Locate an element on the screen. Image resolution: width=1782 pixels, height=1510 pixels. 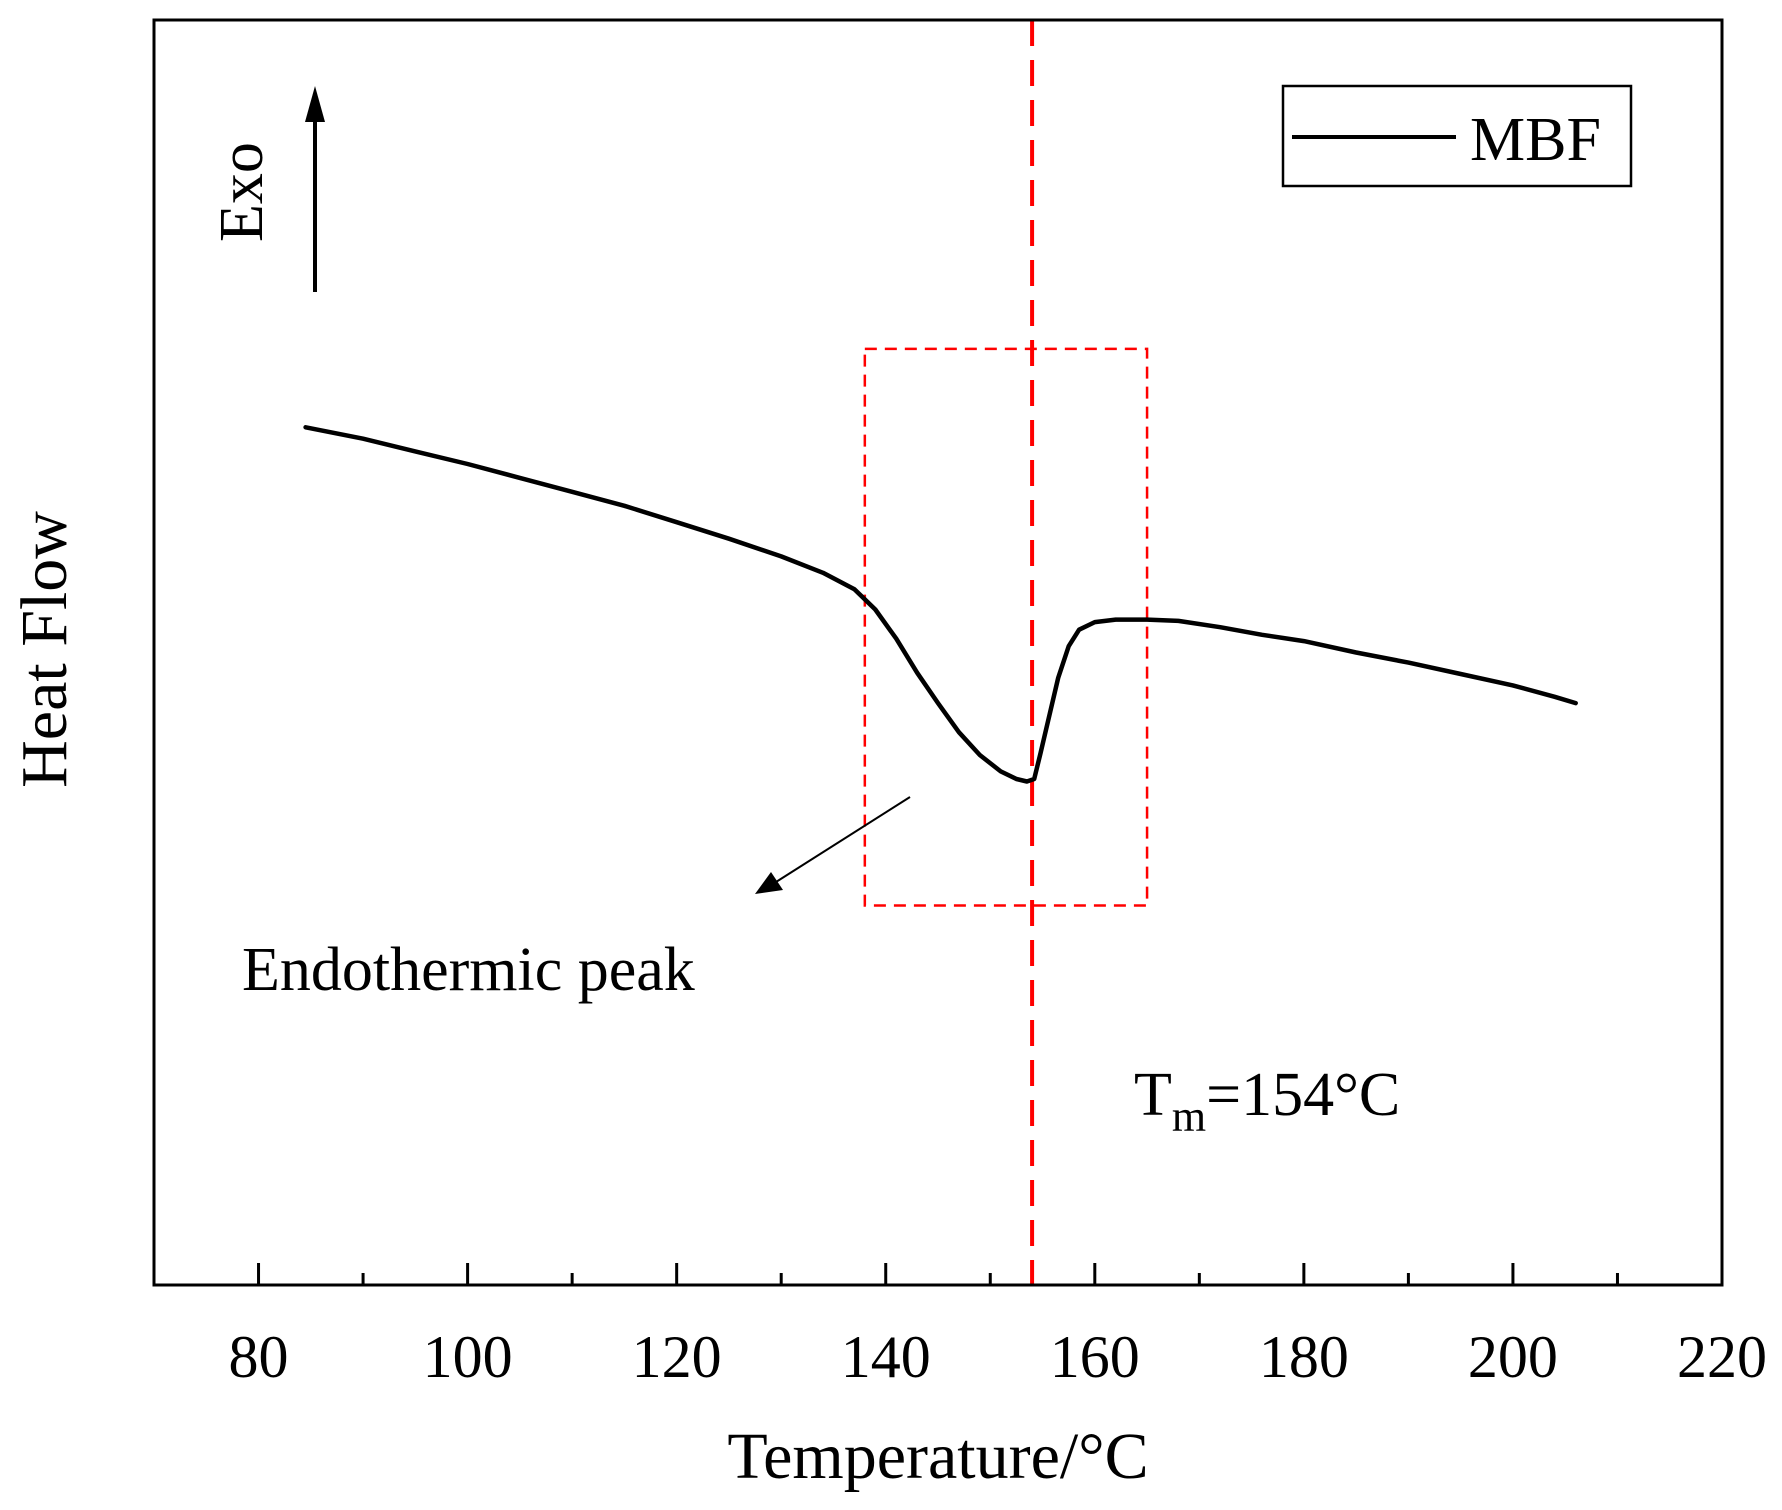
peak-arrowhead-icon is located at coordinates (769, 883).